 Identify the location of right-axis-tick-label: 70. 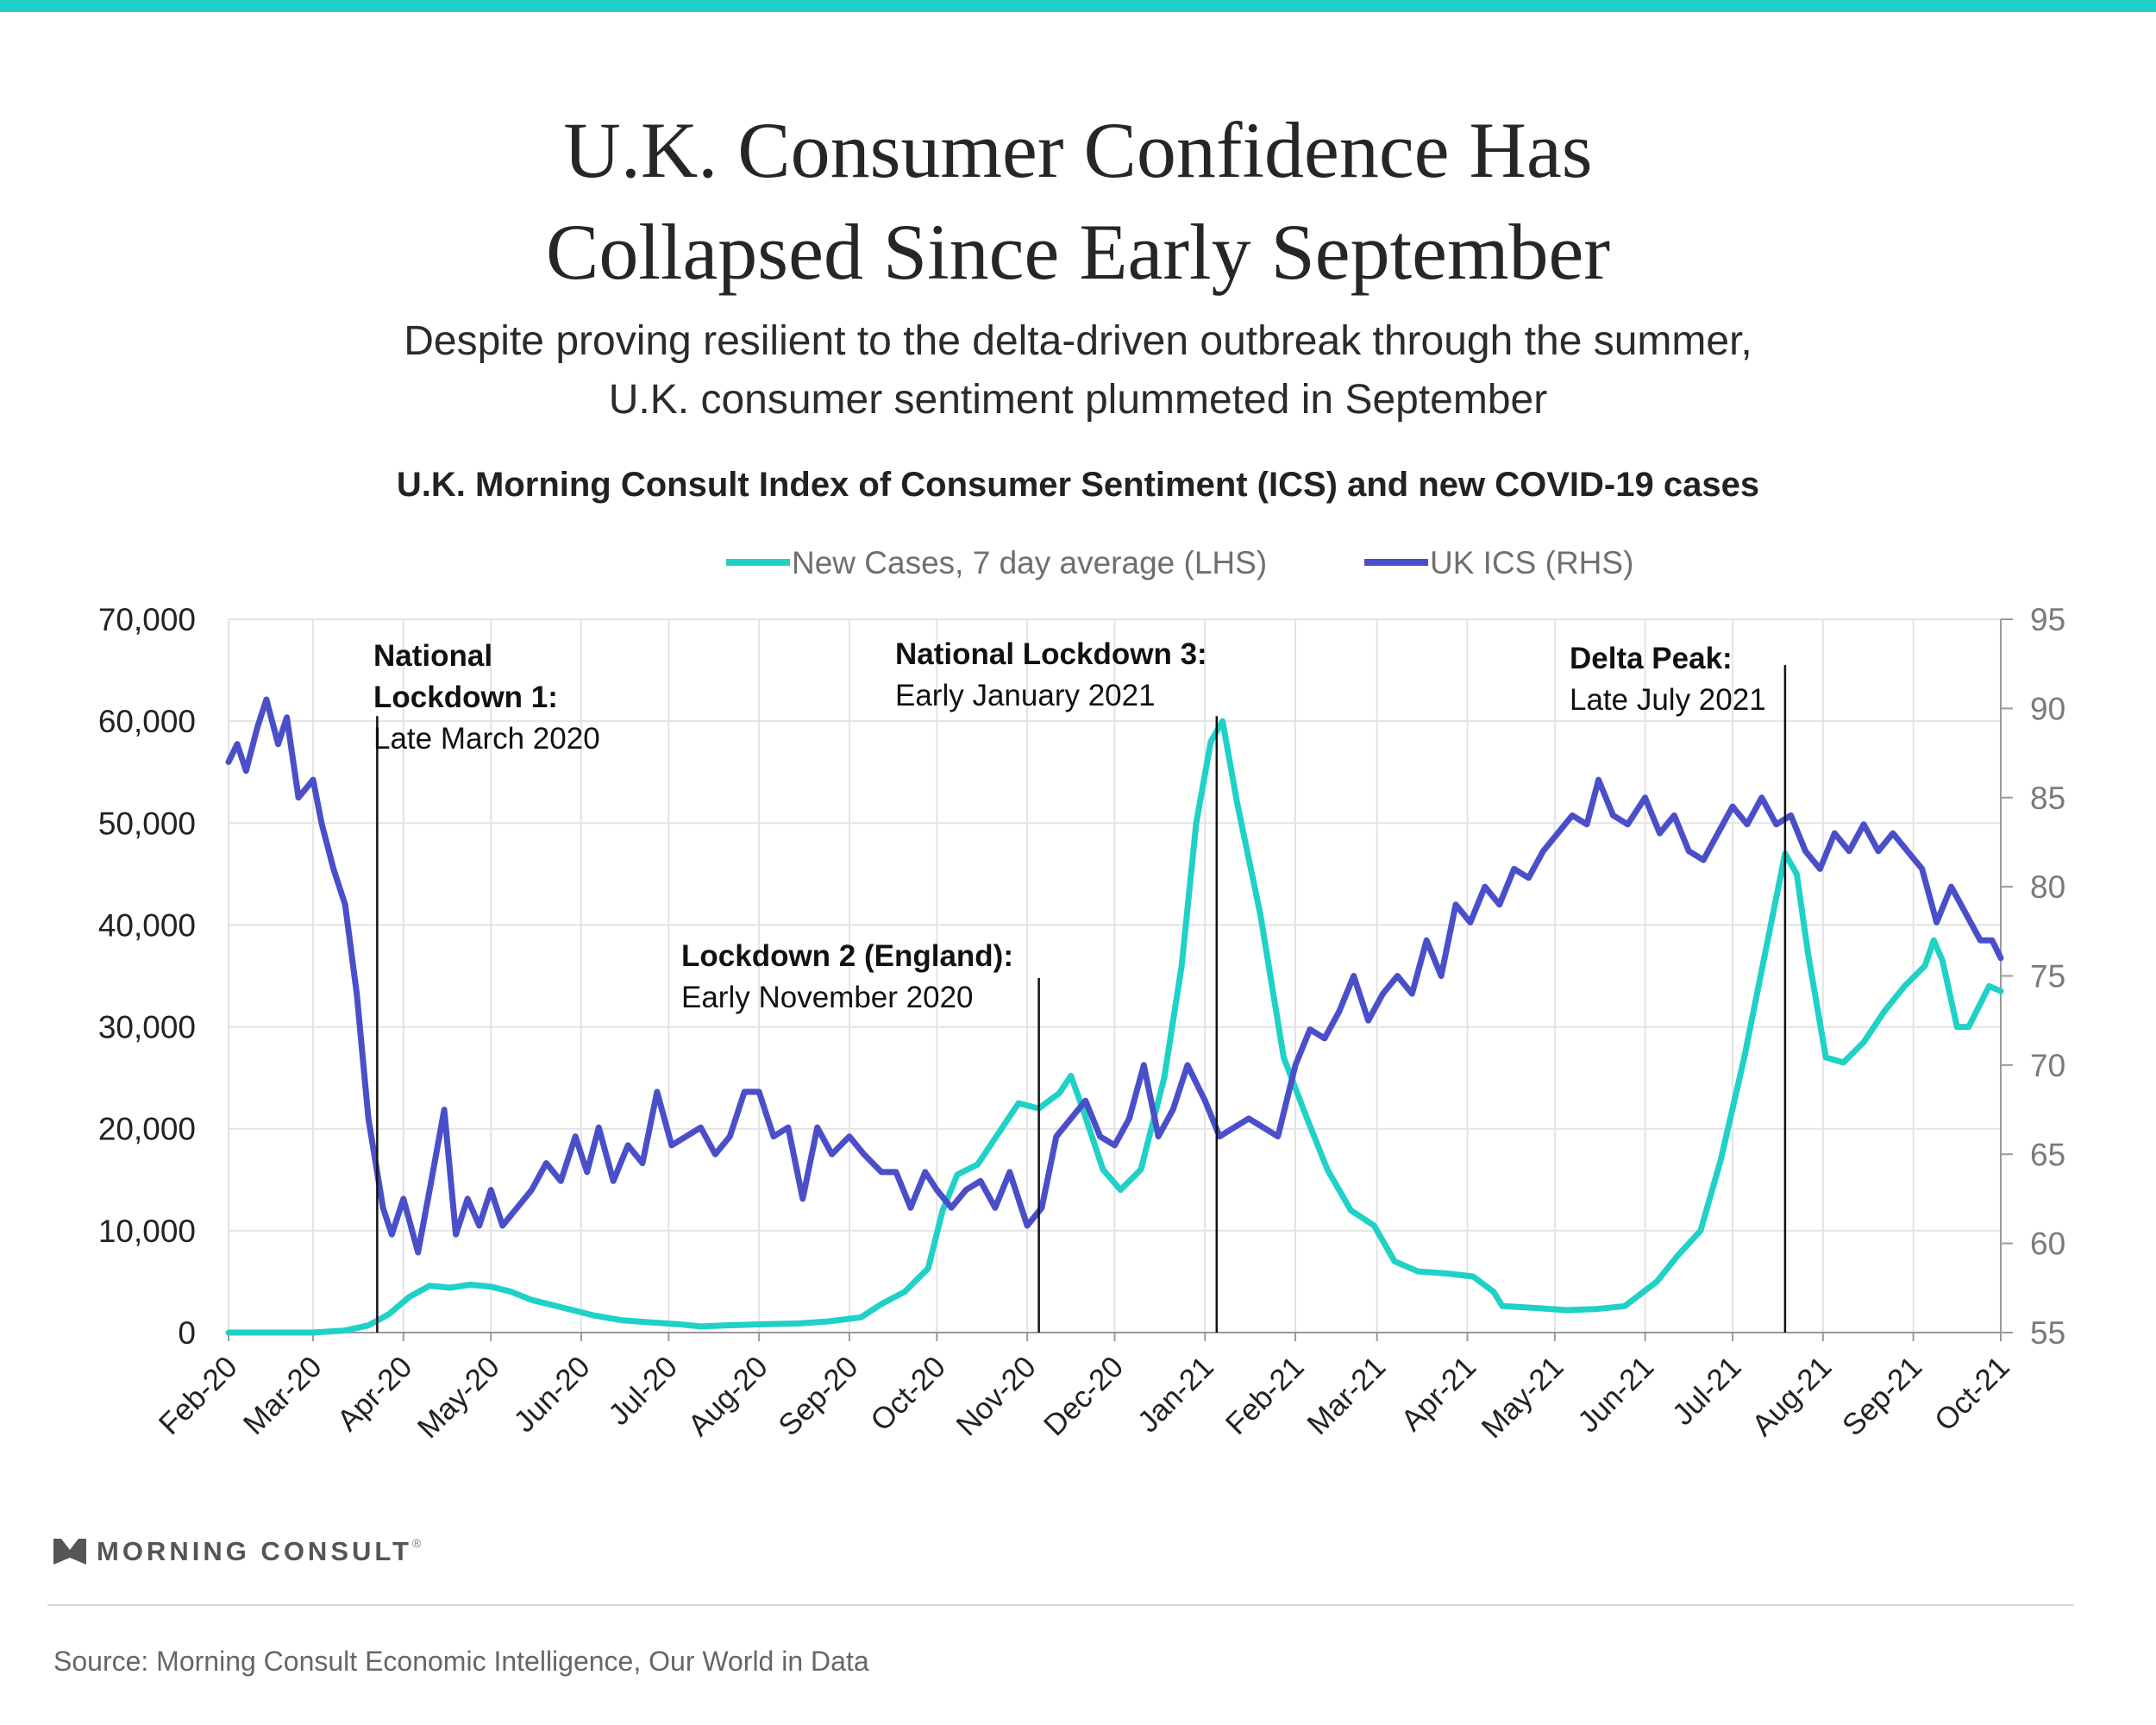
(2047, 1065).